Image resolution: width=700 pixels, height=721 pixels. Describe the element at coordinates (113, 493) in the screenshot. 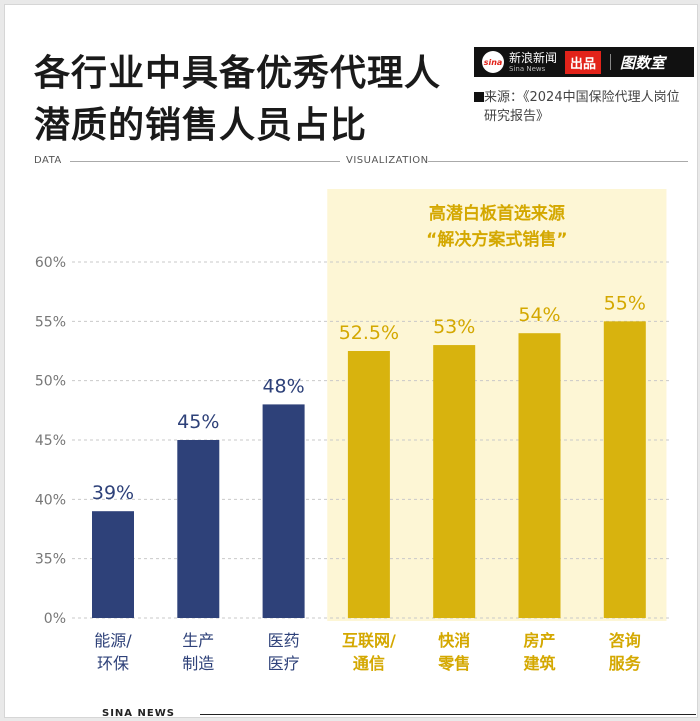

I see `bar-value-label: 39%` at that location.